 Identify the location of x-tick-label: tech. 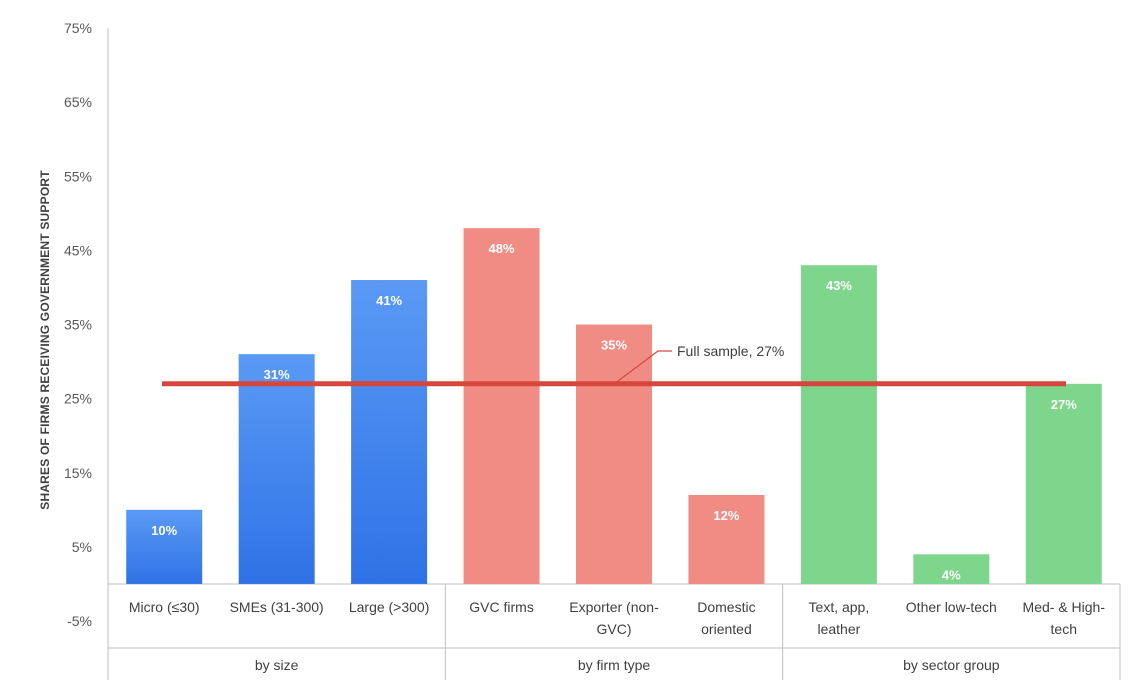
(1064, 629).